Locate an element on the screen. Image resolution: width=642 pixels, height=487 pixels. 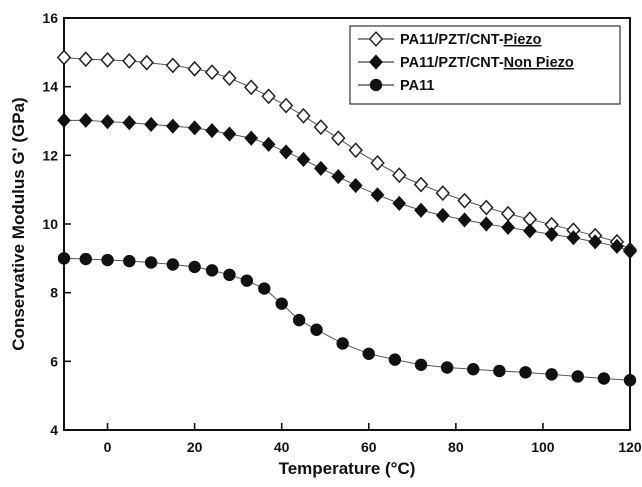
y-tick-label: 16 is located at coordinates (50, 18).